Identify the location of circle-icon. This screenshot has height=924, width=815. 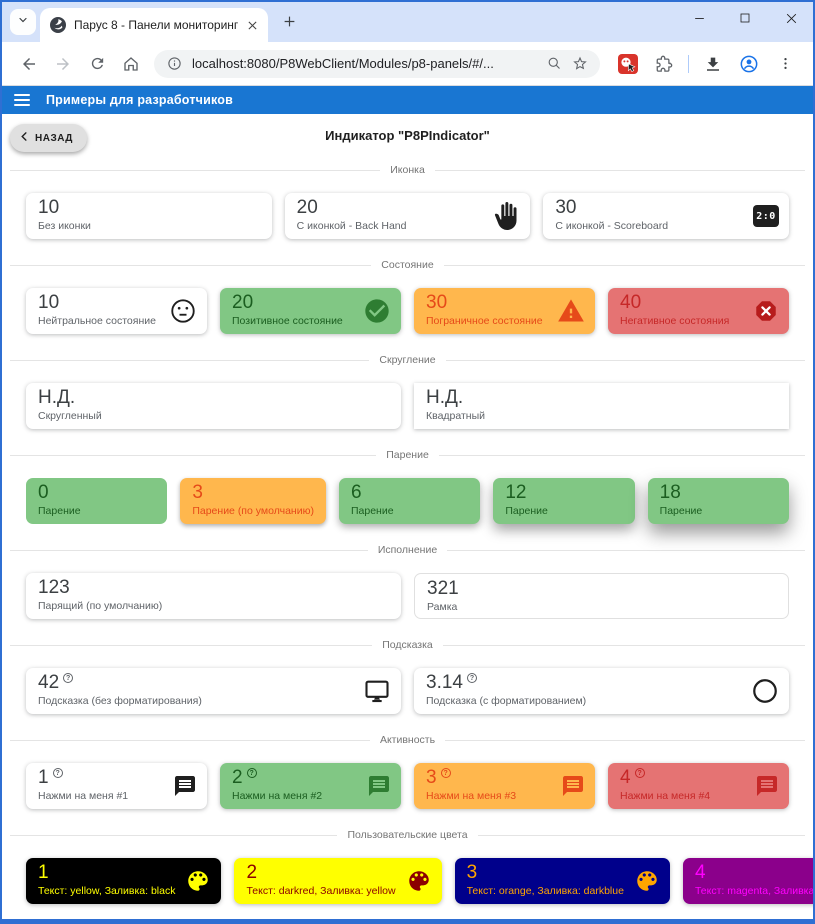
(765, 691).